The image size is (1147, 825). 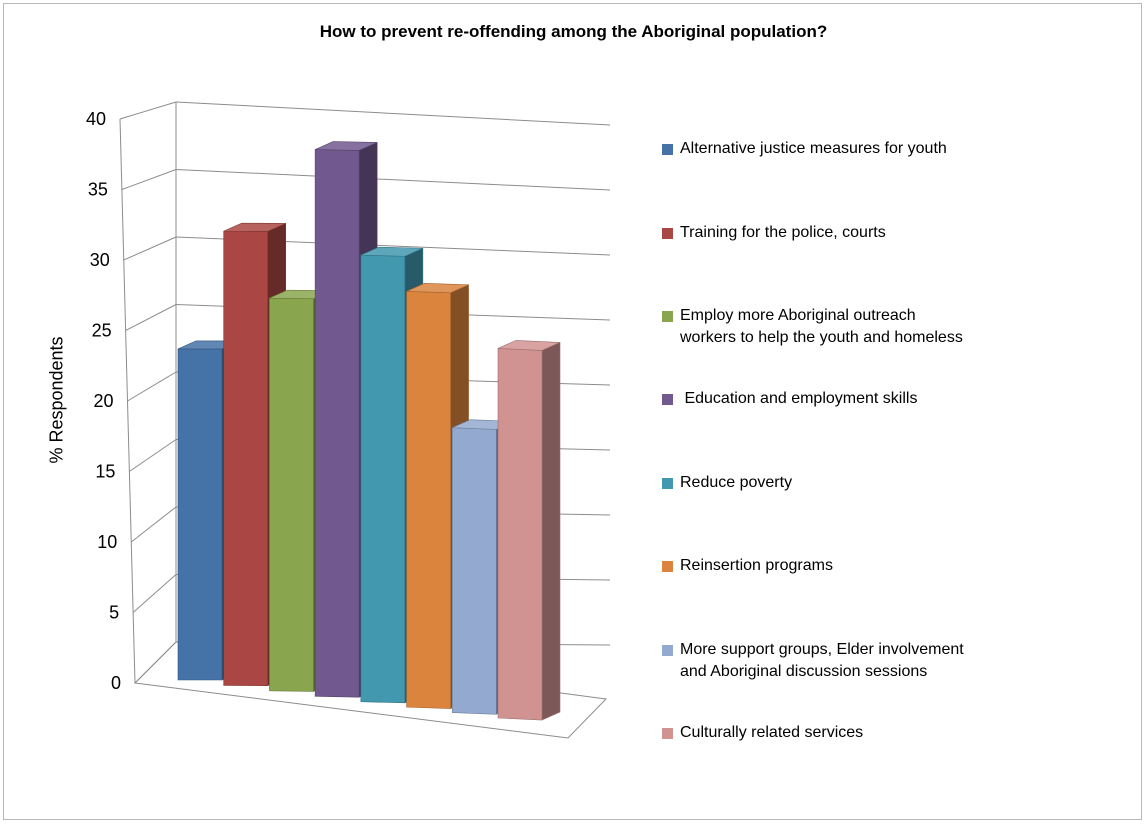 I want to click on legend-label-line: workers to help the youth and homeless, so click(x=821, y=337).